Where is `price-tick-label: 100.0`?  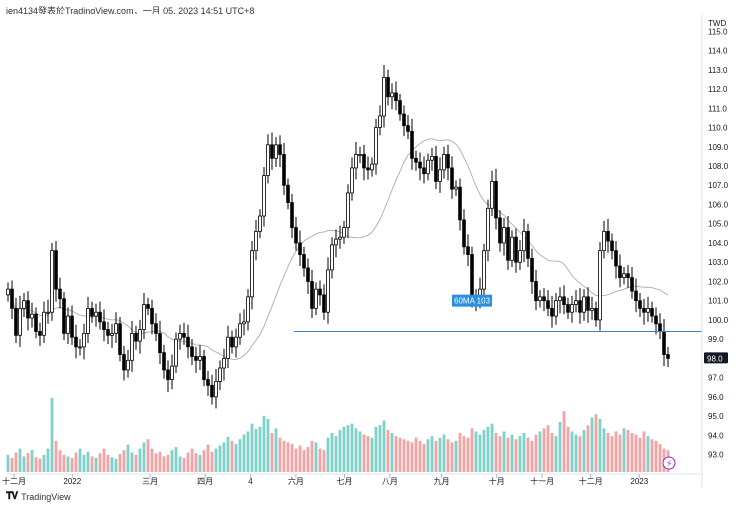
price-tick-label: 100.0 is located at coordinates (718, 320).